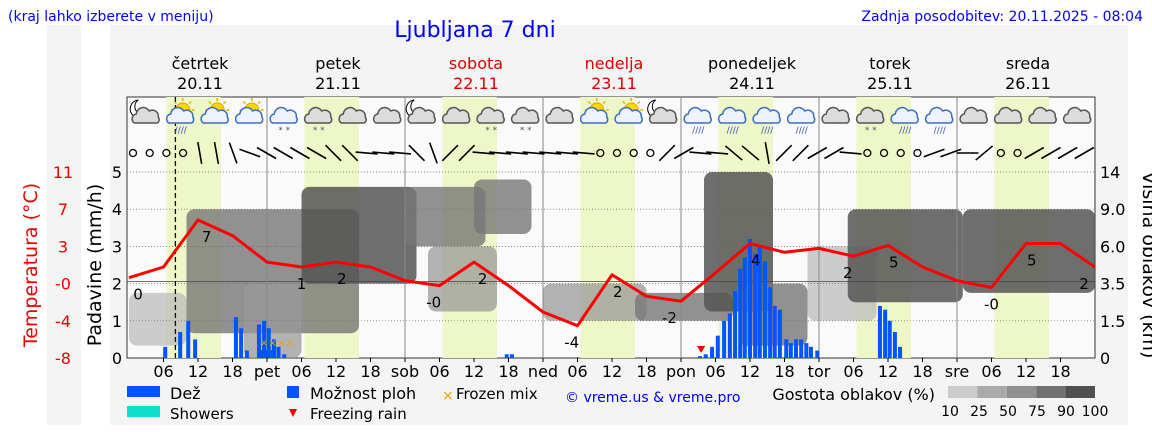  Describe the element at coordinates (1032, 260) in the screenshot. I see `temperature-label: 5` at that location.